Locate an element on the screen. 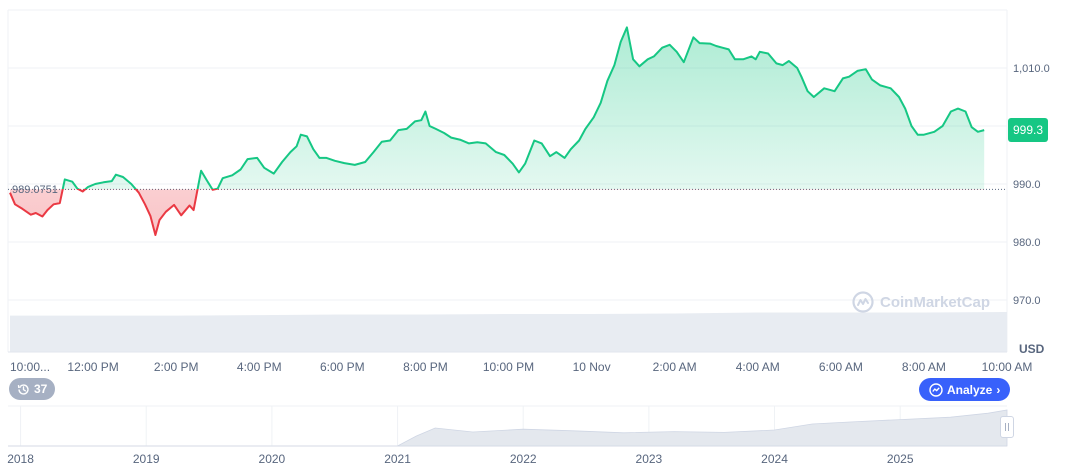 This screenshot has height=470, width=1072. navigator-year-label: 2024 is located at coordinates (774, 459).